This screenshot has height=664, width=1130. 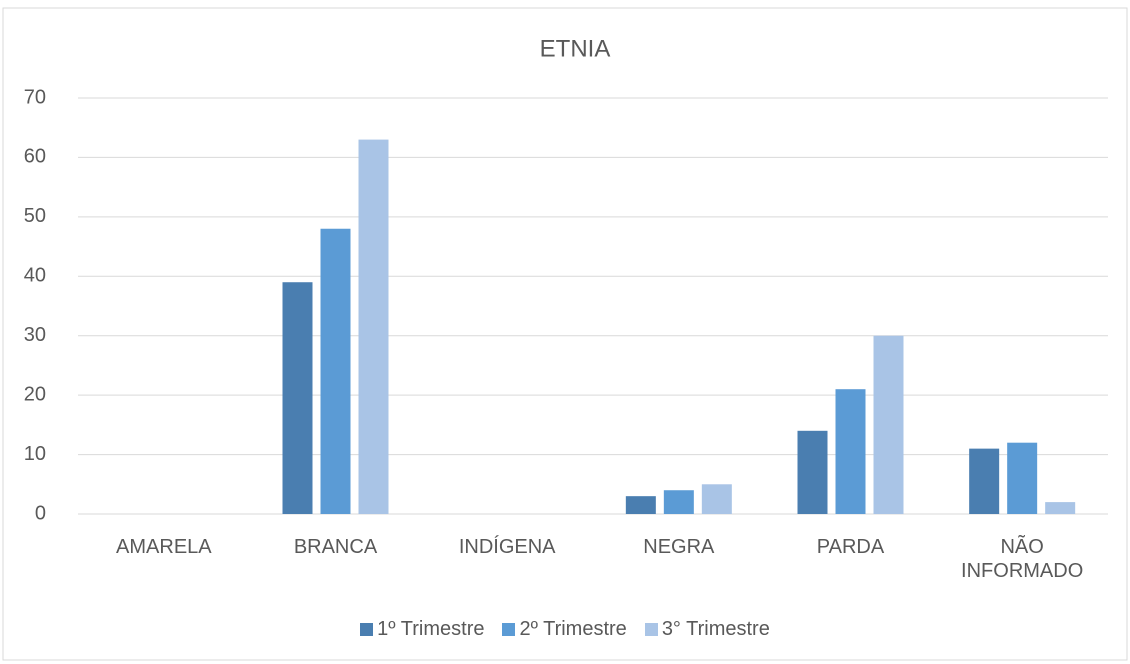 I want to click on legend-label: 2º Trimestre, so click(x=573, y=629).